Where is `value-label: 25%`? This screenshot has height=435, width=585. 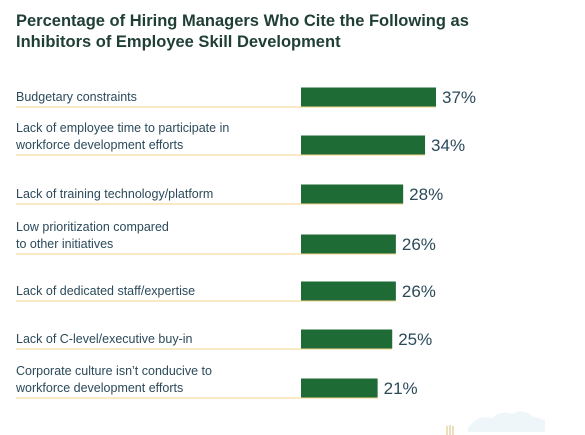 value-label: 25% is located at coordinates (415, 339).